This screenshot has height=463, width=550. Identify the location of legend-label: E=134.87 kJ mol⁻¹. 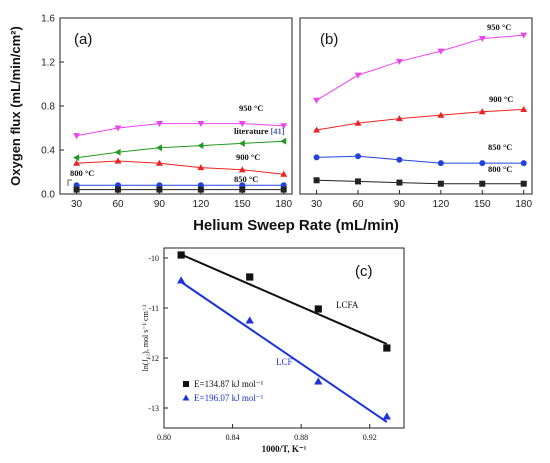
(229, 384).